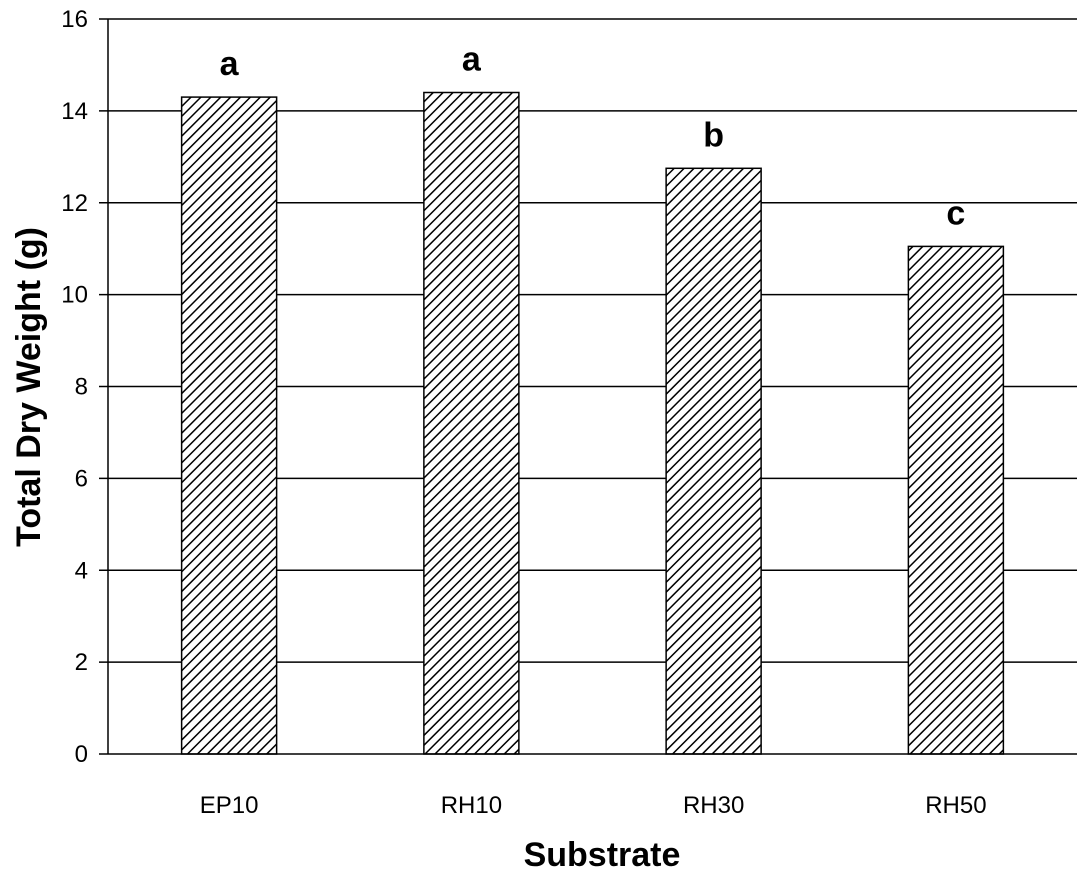  I want to click on y-tick-label: 8, so click(81, 387).